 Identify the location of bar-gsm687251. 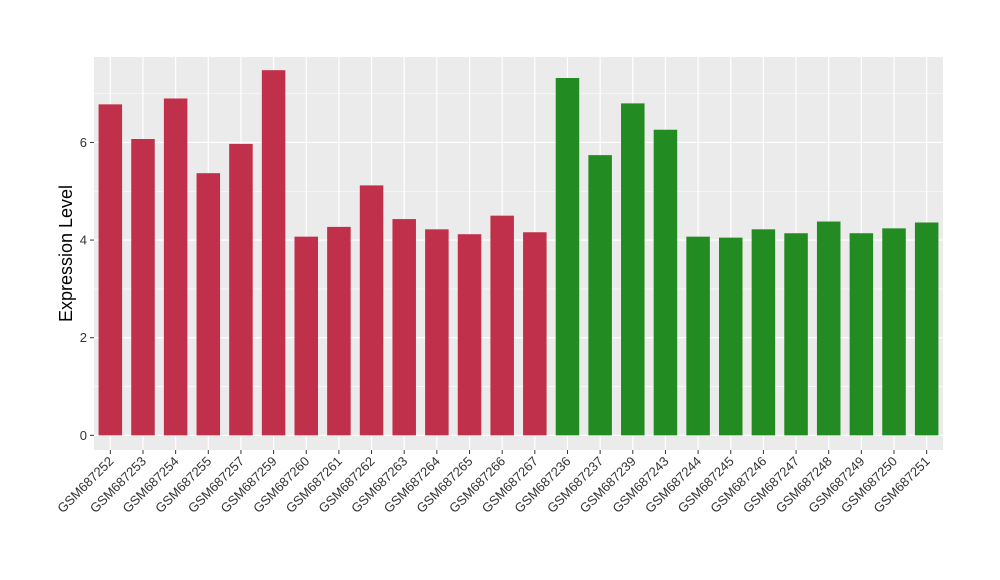
(926, 329).